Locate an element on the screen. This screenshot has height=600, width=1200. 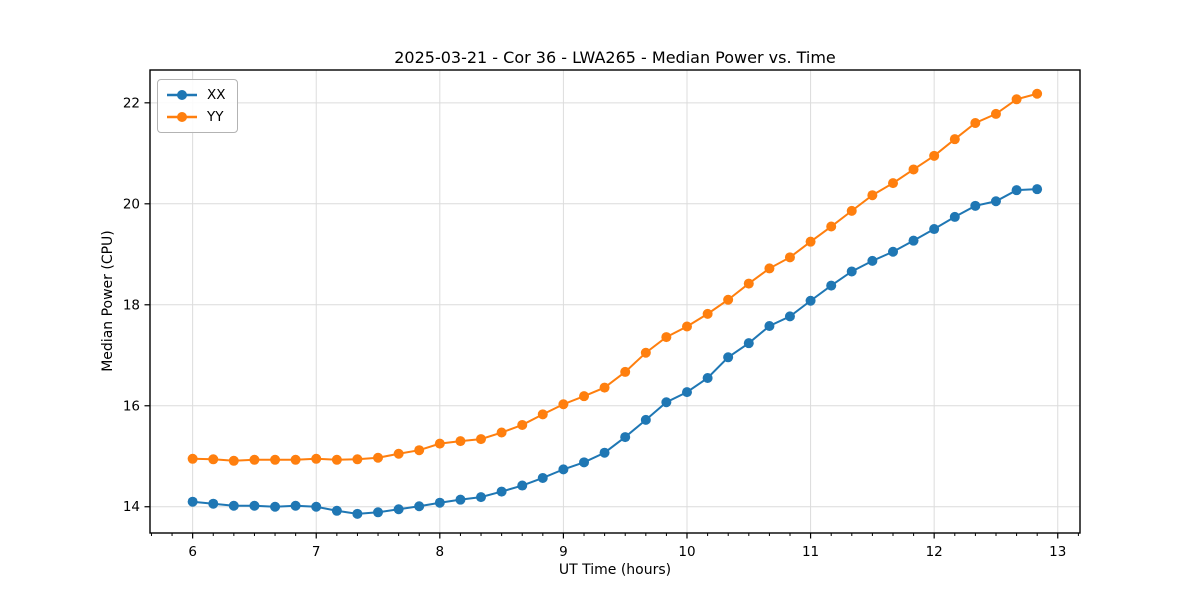
svg-text: 7 is located at coordinates (316, 552).